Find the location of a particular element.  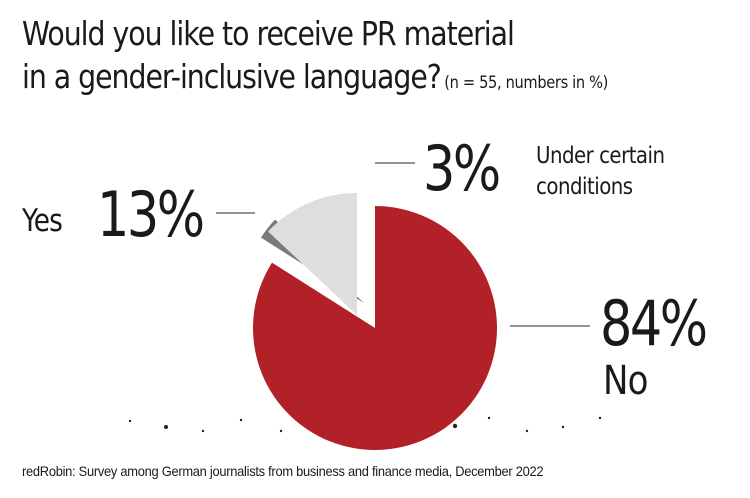

no-label: No is located at coordinates (625, 381).